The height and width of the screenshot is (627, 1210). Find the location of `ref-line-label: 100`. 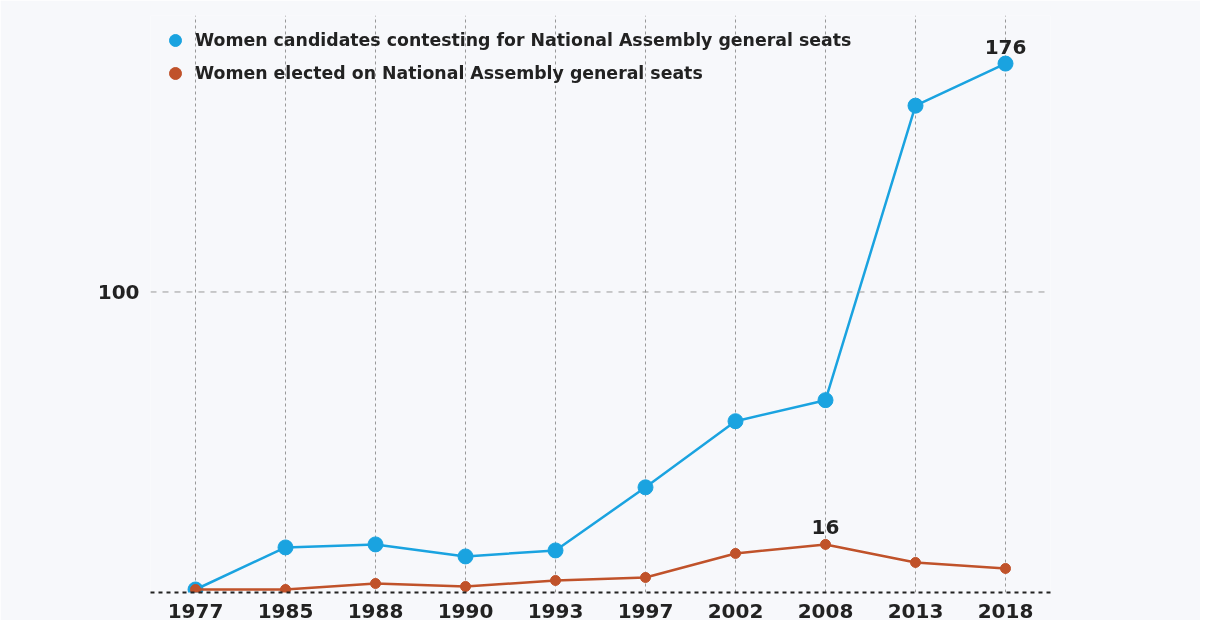

ref-line-label: 100 is located at coordinates (118, 291).